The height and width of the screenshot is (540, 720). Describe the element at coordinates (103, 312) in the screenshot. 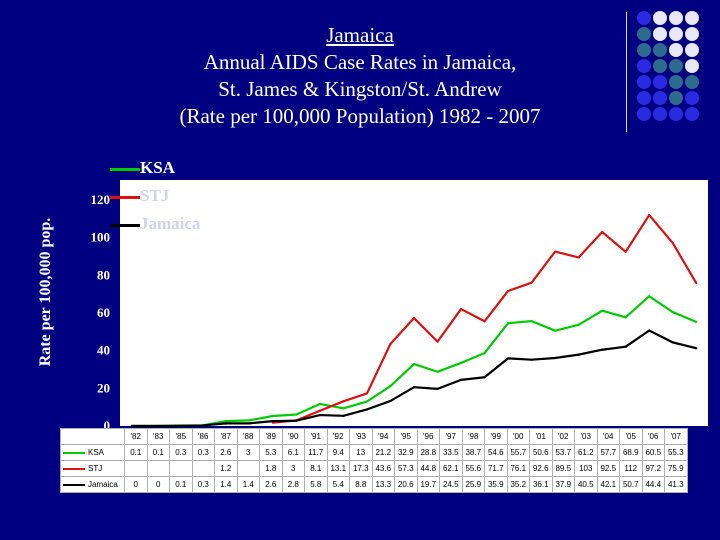

I see `y-tick-label: 60` at that location.